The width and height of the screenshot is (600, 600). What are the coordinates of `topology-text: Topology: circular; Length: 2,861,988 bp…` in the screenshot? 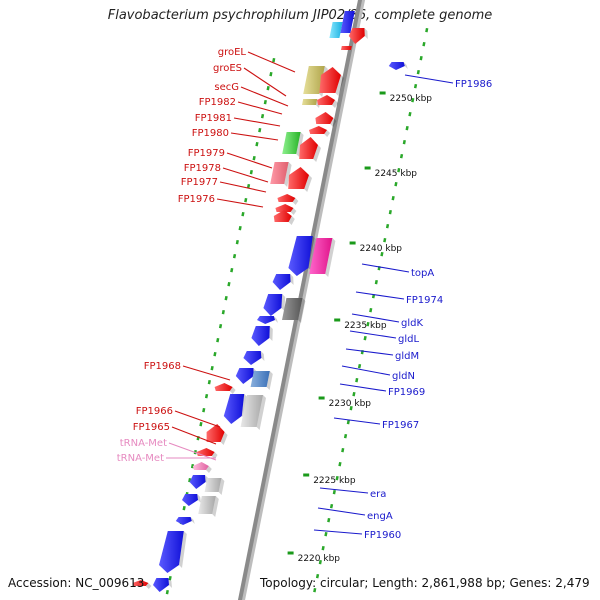 It's located at (425, 583).